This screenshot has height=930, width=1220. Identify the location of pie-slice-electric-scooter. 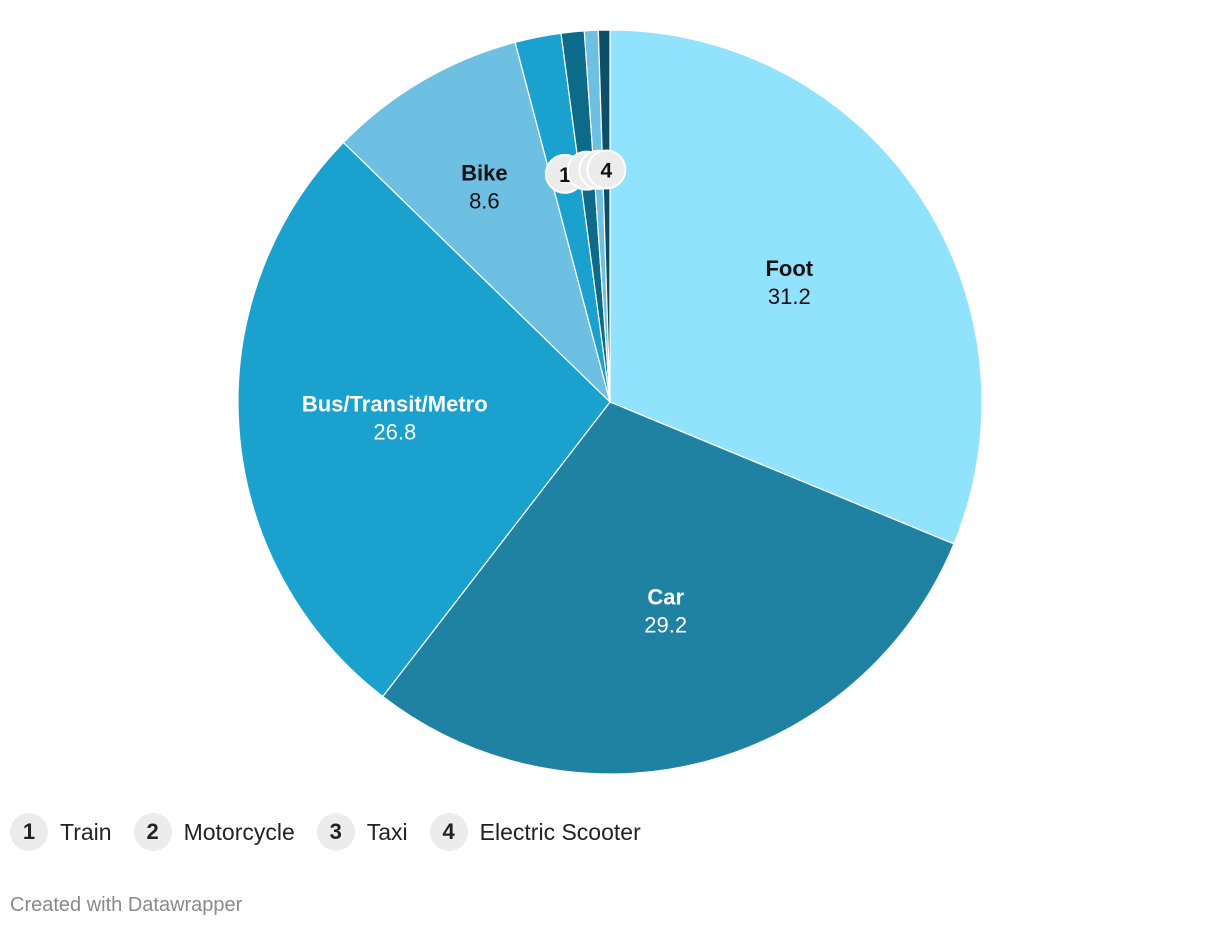
(604, 216).